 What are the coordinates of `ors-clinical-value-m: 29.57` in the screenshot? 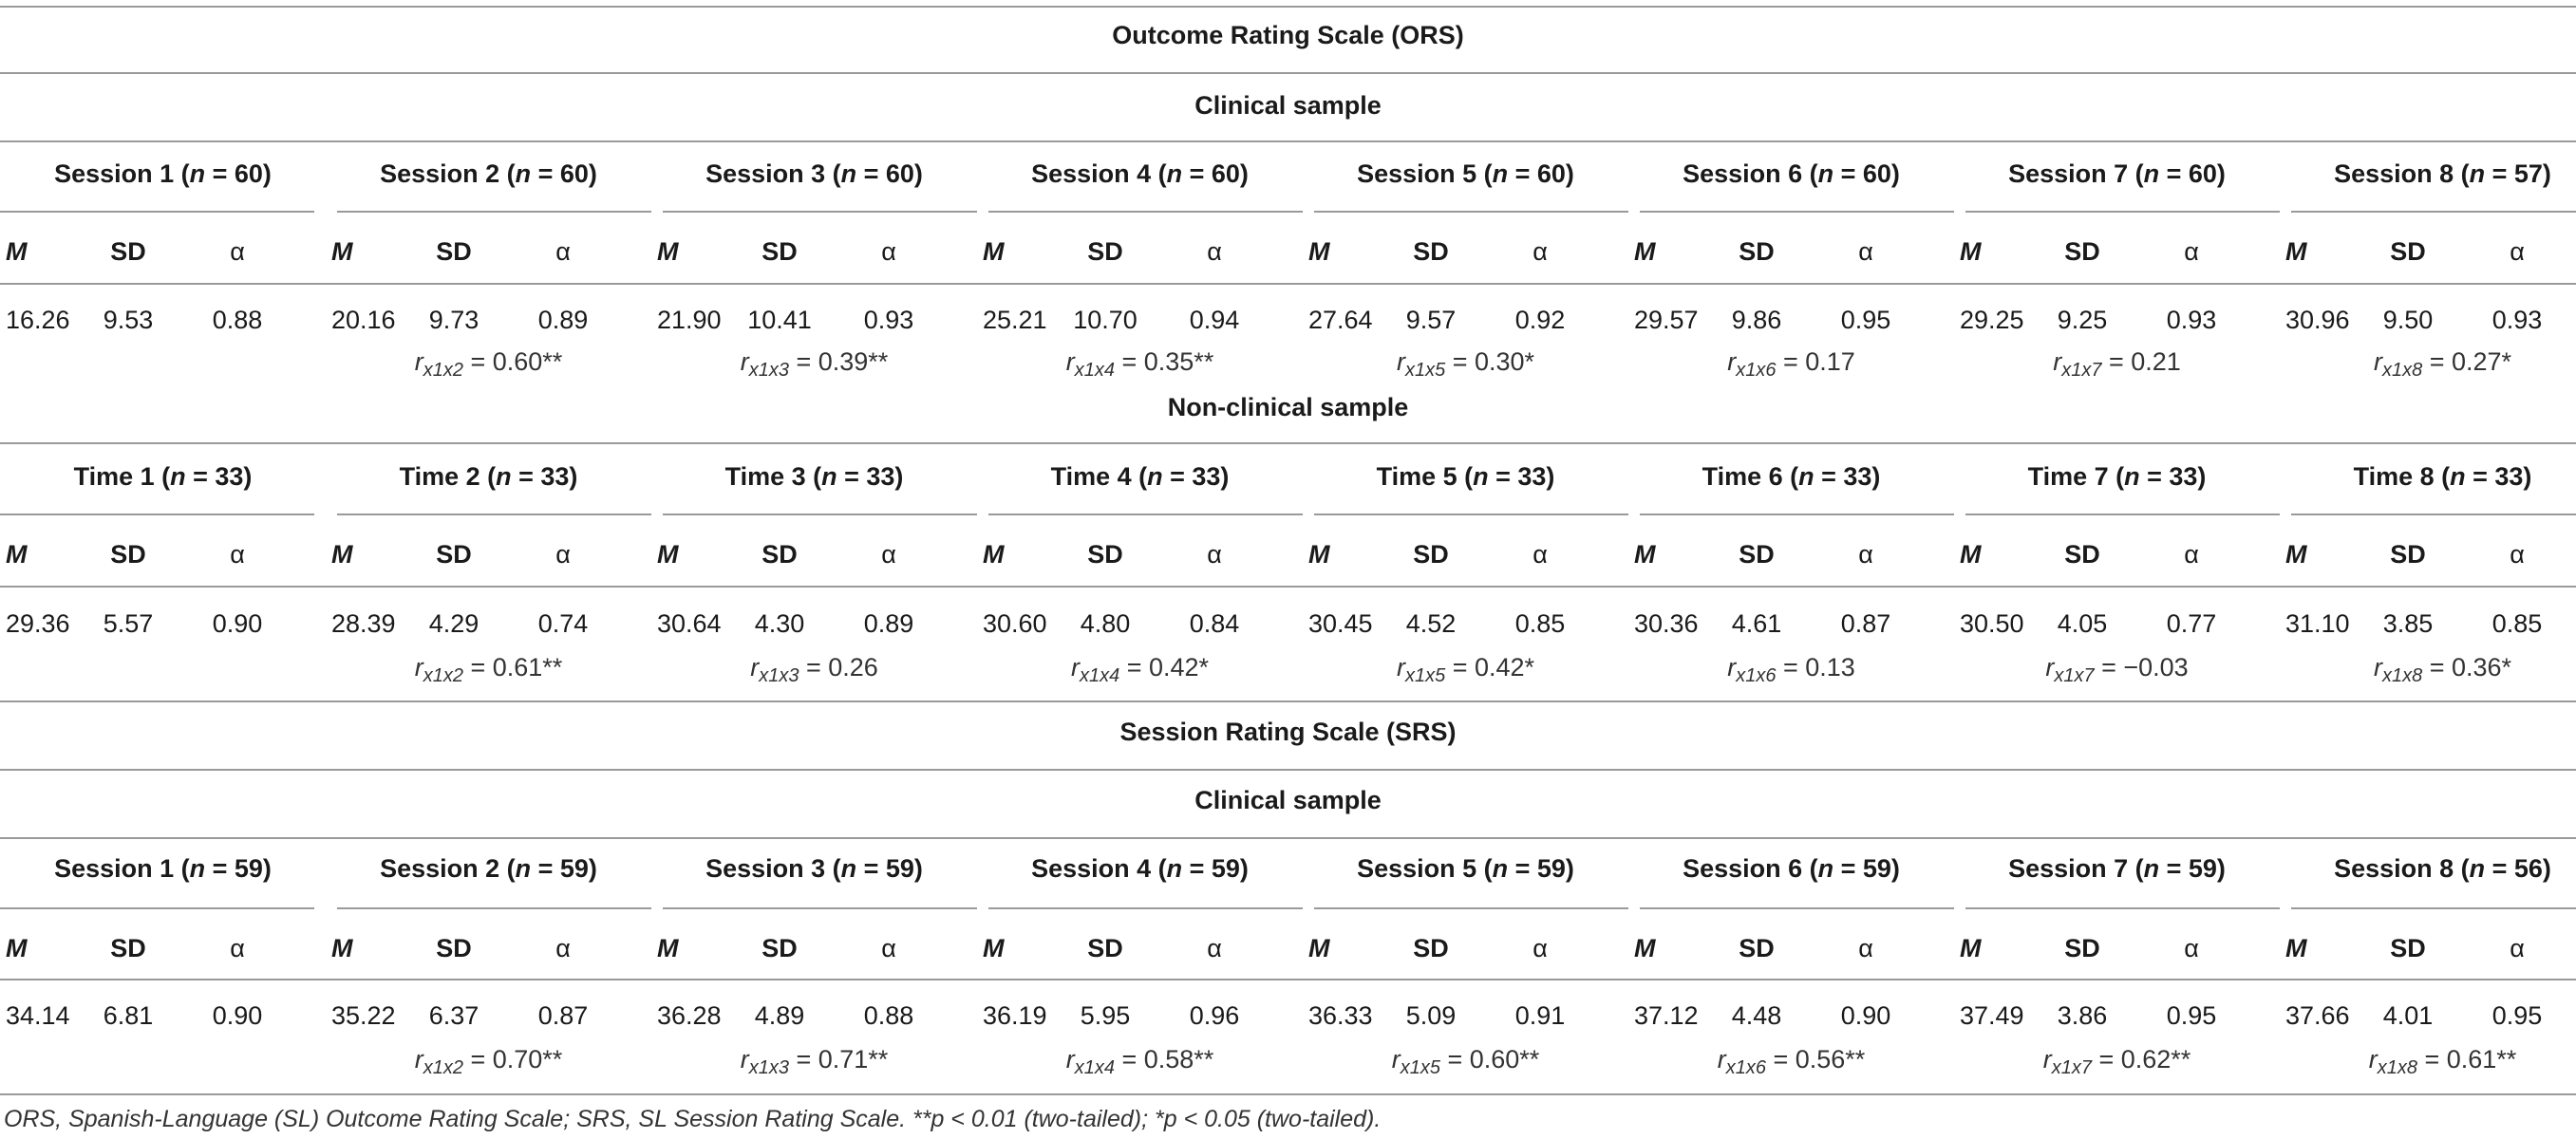 It's located at (1666, 320).